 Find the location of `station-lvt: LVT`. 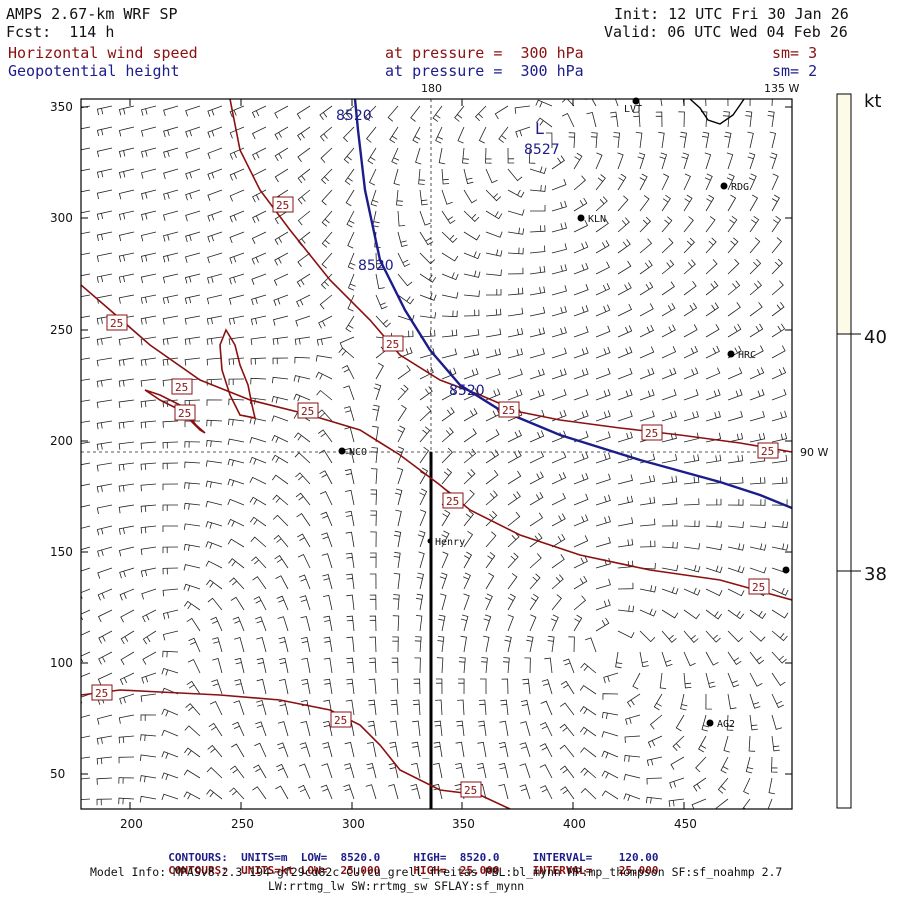

station-lvt: LVT is located at coordinates (633, 106).